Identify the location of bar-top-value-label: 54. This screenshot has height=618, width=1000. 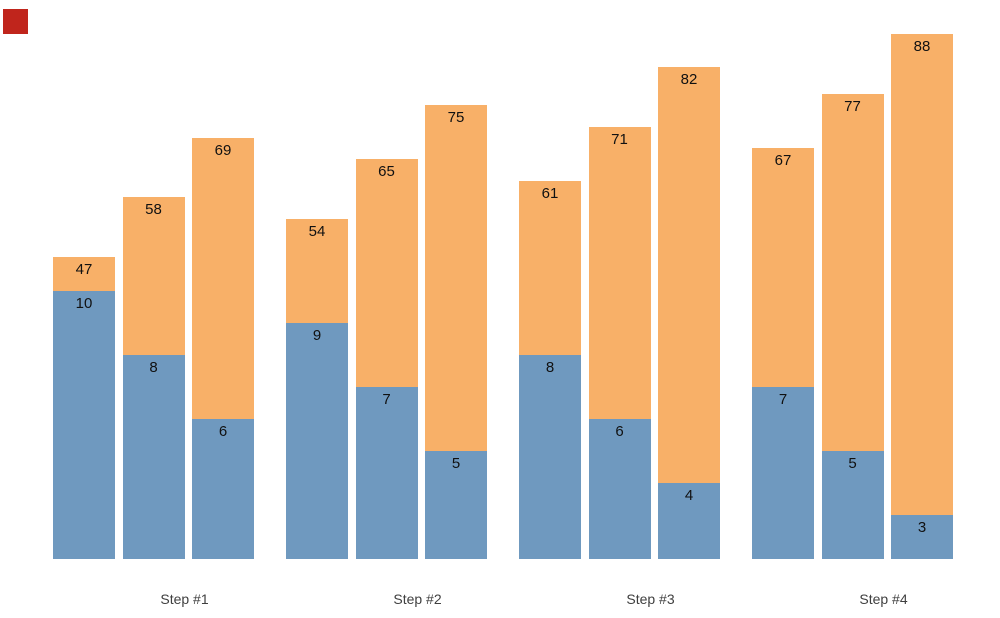
(317, 231).